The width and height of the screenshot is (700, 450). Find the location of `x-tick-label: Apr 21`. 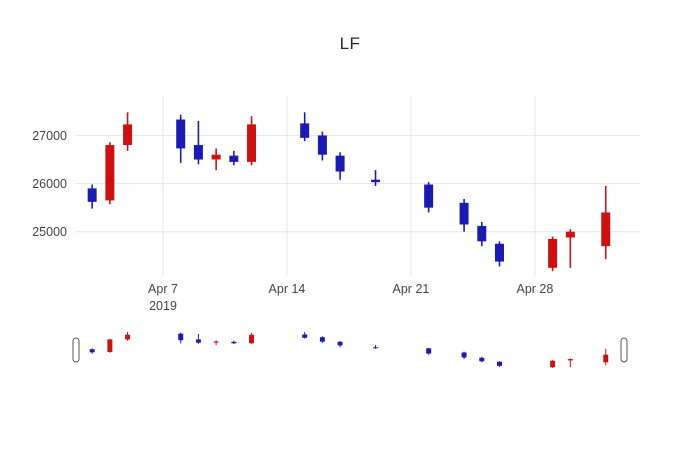

x-tick-label: Apr 21 is located at coordinates (411, 289).